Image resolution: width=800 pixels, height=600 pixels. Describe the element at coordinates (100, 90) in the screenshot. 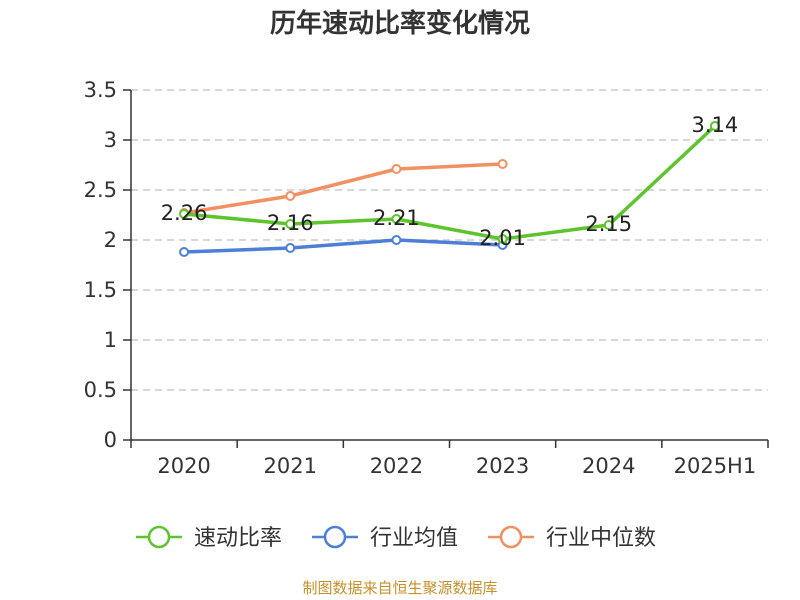

I see `y-tick-label: 3.5` at that location.